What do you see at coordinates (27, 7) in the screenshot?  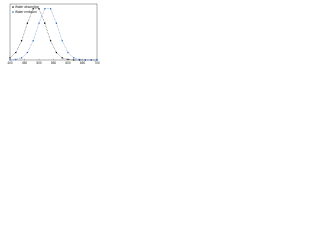 I see `legend-label: Water absorption` at bounding box center [27, 7].